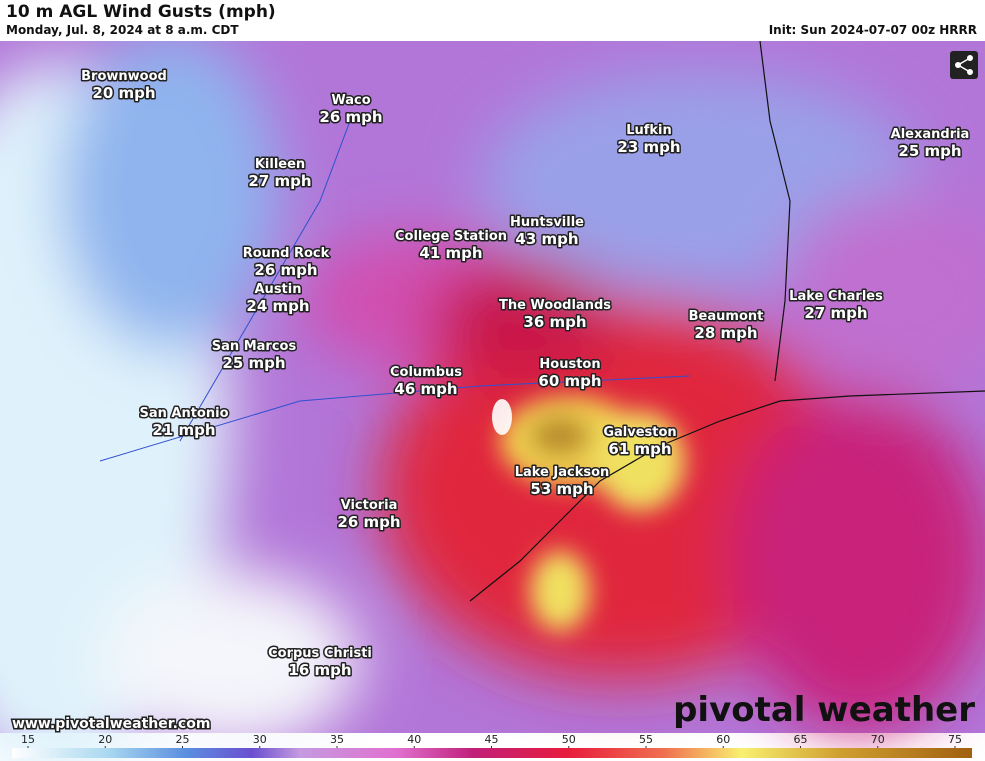 The width and height of the screenshot is (985, 761). I want to click on city-name: Round Rock, so click(286, 253).